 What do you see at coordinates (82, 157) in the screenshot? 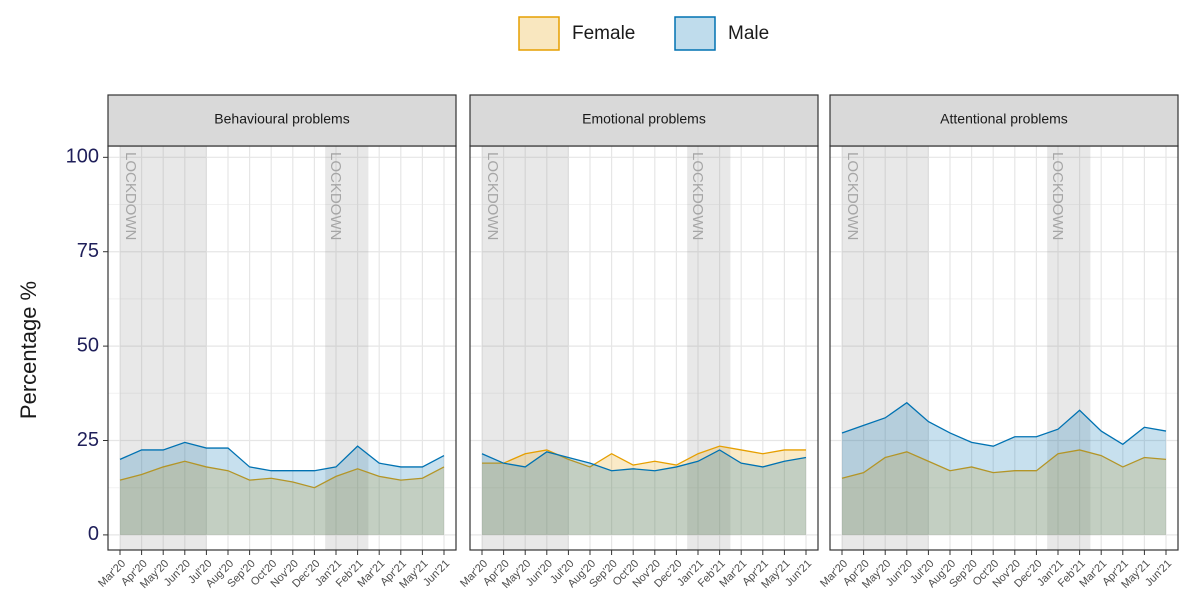
I see `y-tick-label: 100` at bounding box center [82, 157].